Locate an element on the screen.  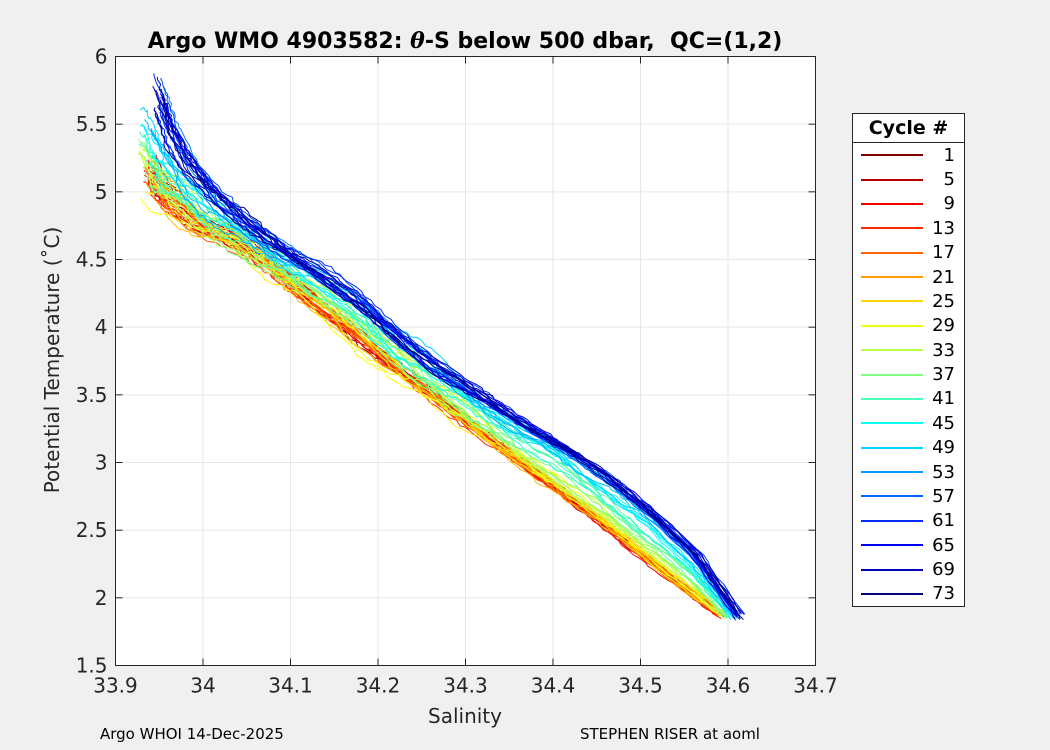
legend-entry-69: 69 is located at coordinates (908, 569).